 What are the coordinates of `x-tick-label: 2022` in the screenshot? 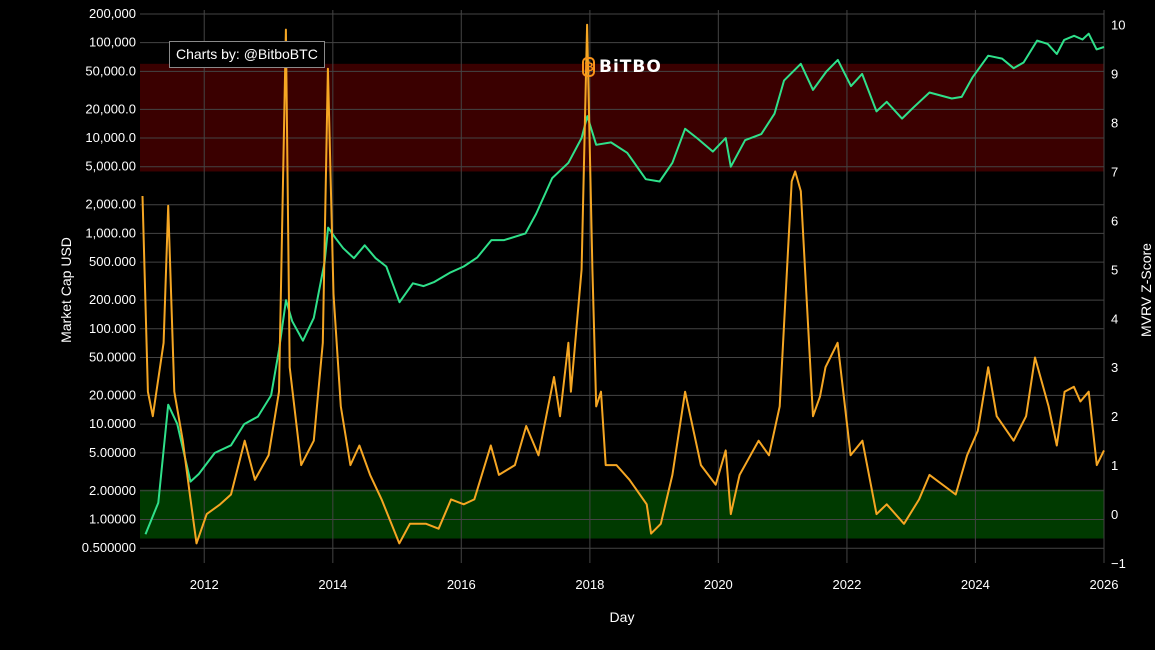 It's located at (846, 584).